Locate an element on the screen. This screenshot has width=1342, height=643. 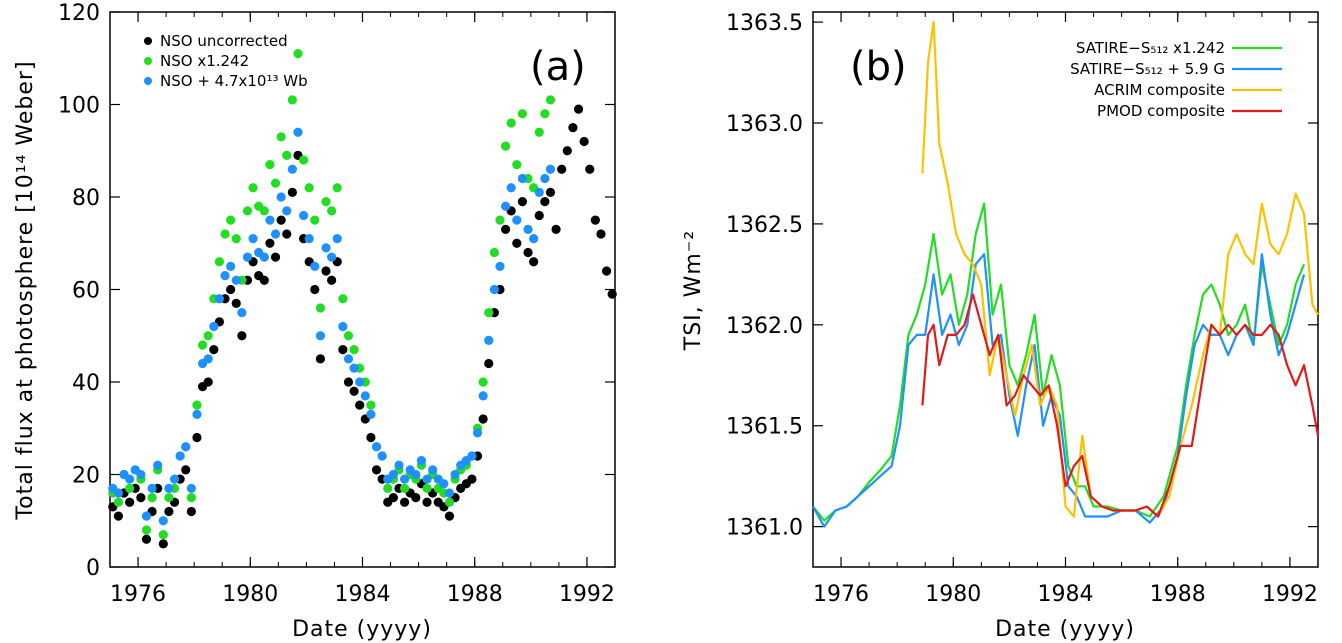
panel-a-ytick-label: 0 is located at coordinates (93, 568).